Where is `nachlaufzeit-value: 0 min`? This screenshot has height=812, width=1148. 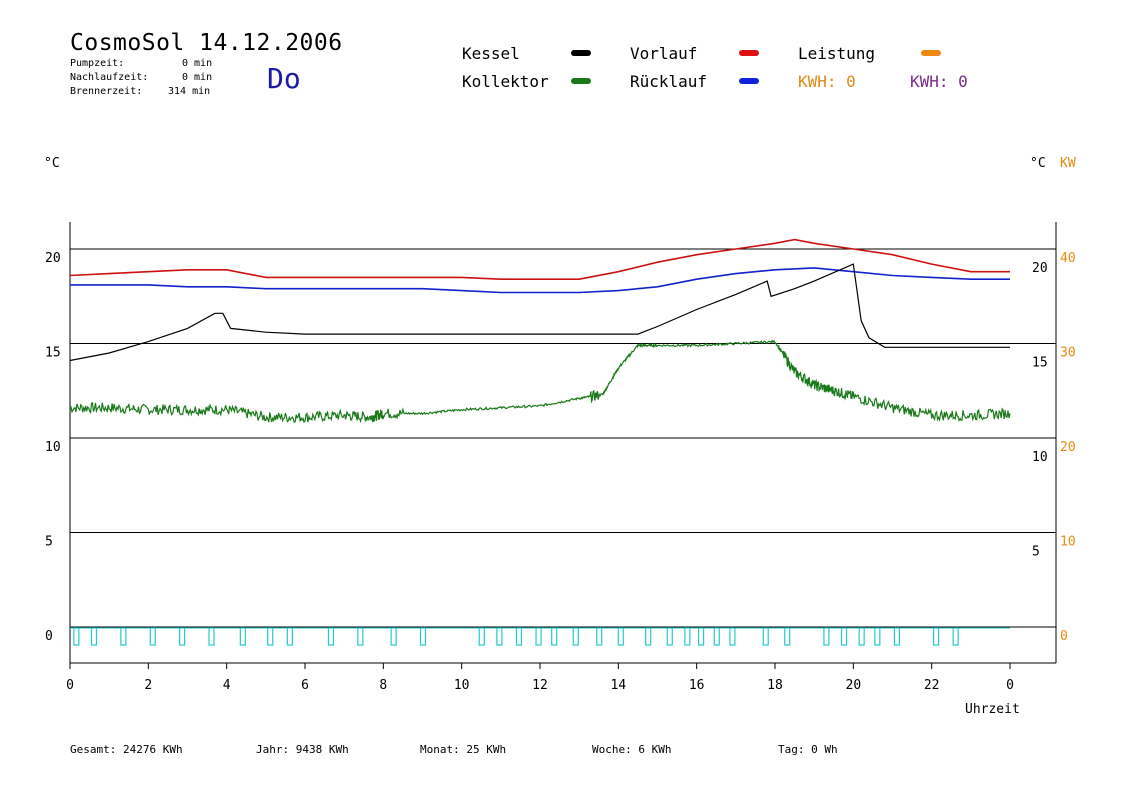
nachlaufzeit-value: 0 min is located at coordinates (197, 77).